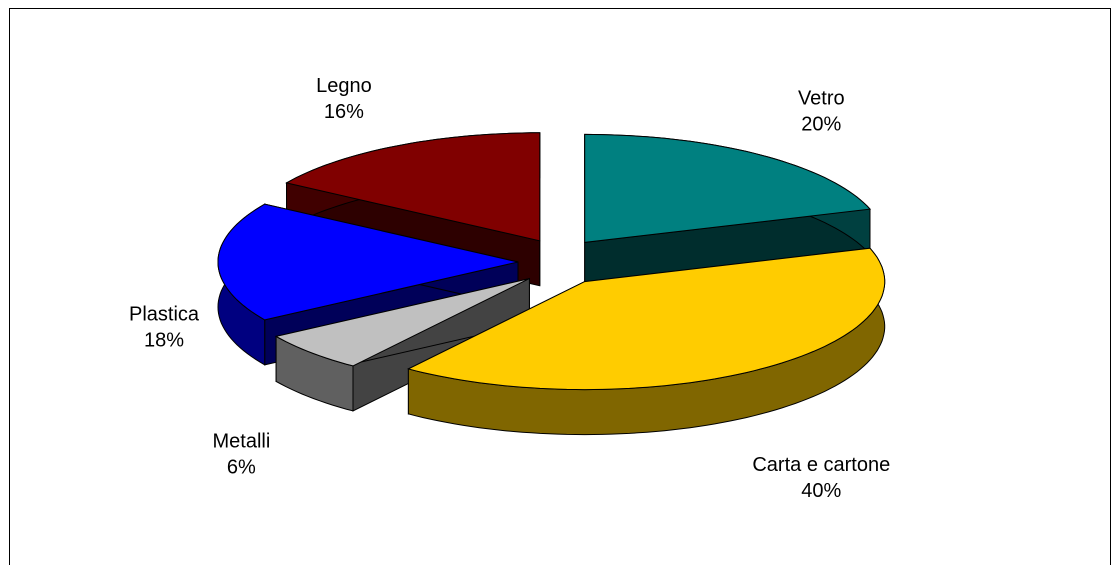  What do you see at coordinates (821, 465) in the screenshot?
I see `slice-label: Carta e cartone` at bounding box center [821, 465].